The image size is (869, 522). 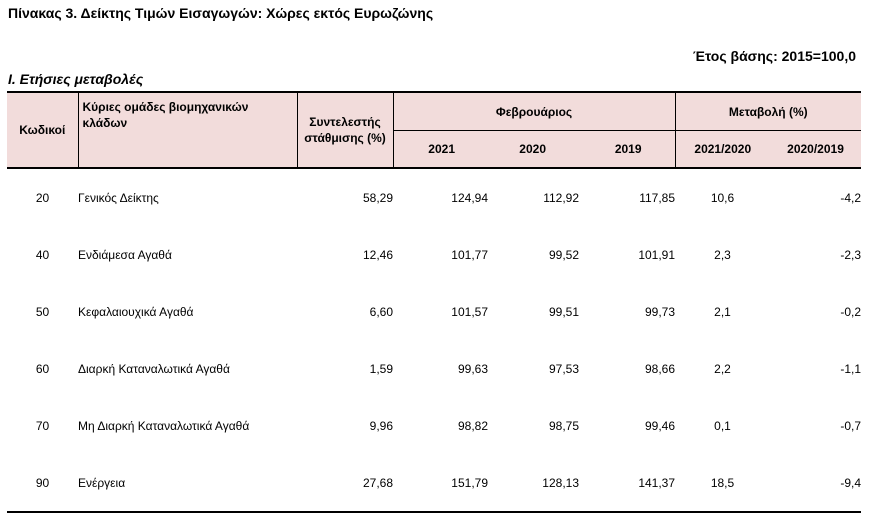 What do you see at coordinates (472, 425) in the screenshot?
I see `row-value-2021: 98,82` at bounding box center [472, 425].